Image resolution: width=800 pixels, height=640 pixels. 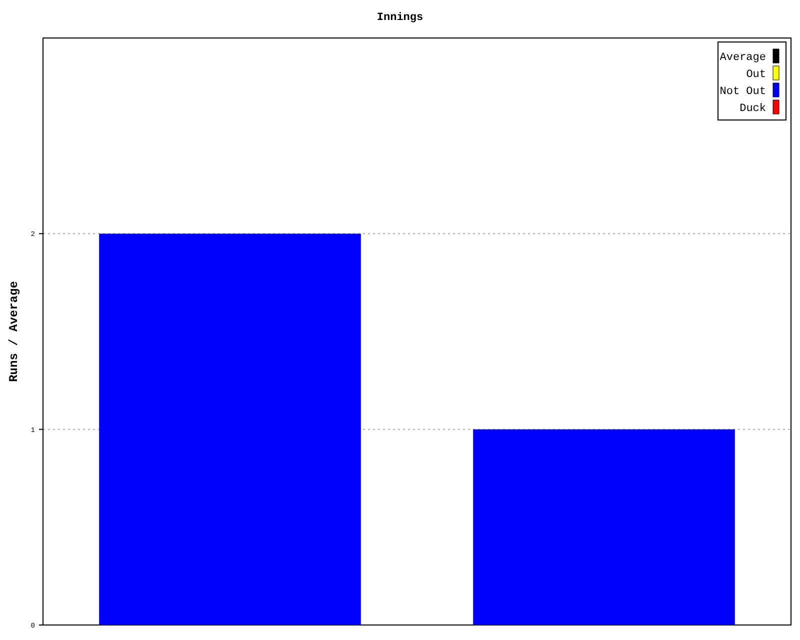 I want to click on y-axis-title: Runs / Average, so click(x=14, y=331).